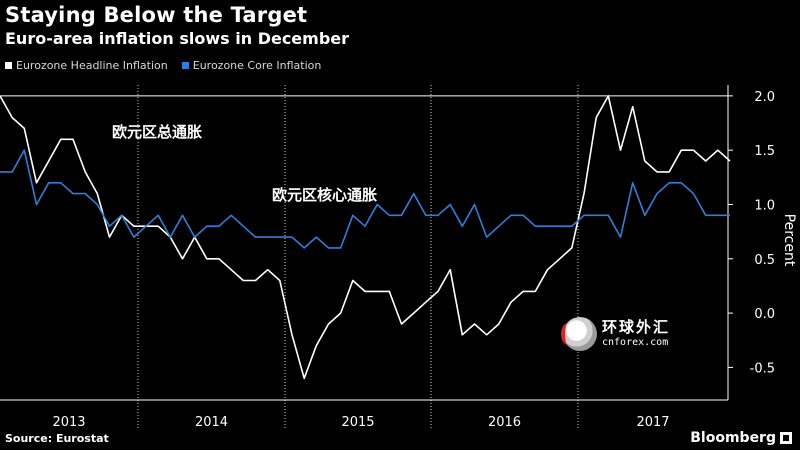  I want to click on legend-item-headline: Eurozone Headline Inflation, so click(86, 65).